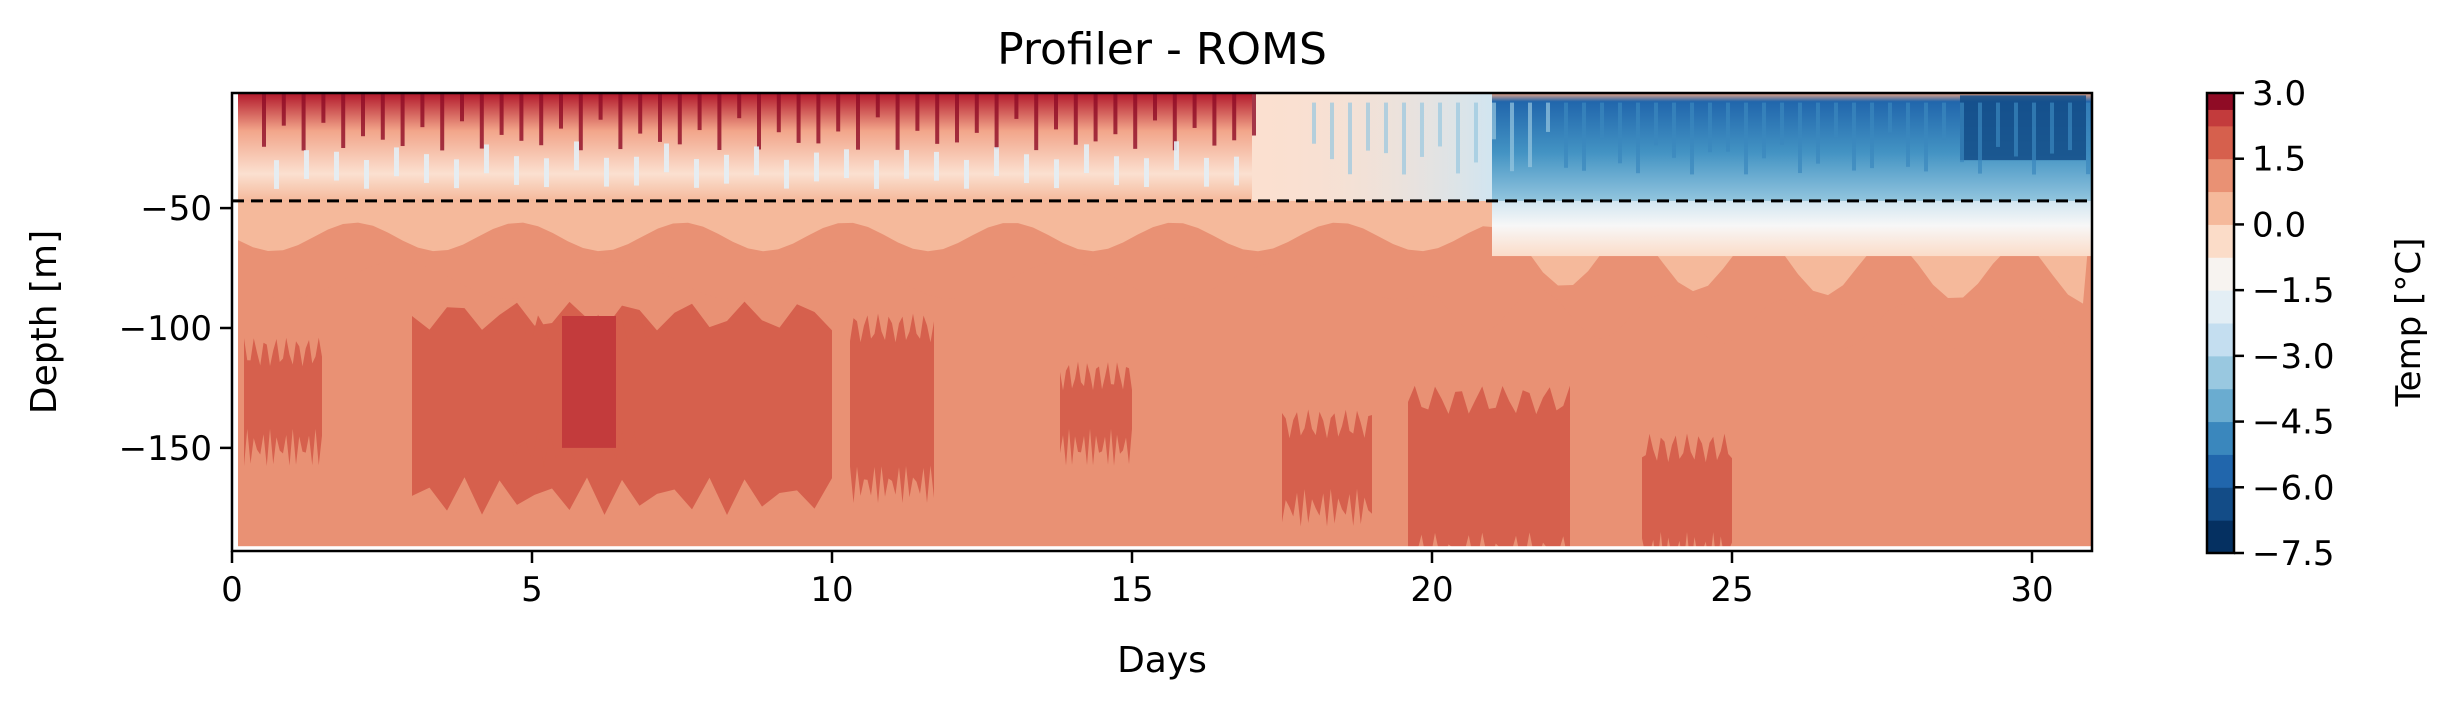 The width and height of the screenshot is (2450, 710). What do you see at coordinates (2031, 590) in the screenshot?
I see `x-tick-label: 30` at bounding box center [2031, 590].